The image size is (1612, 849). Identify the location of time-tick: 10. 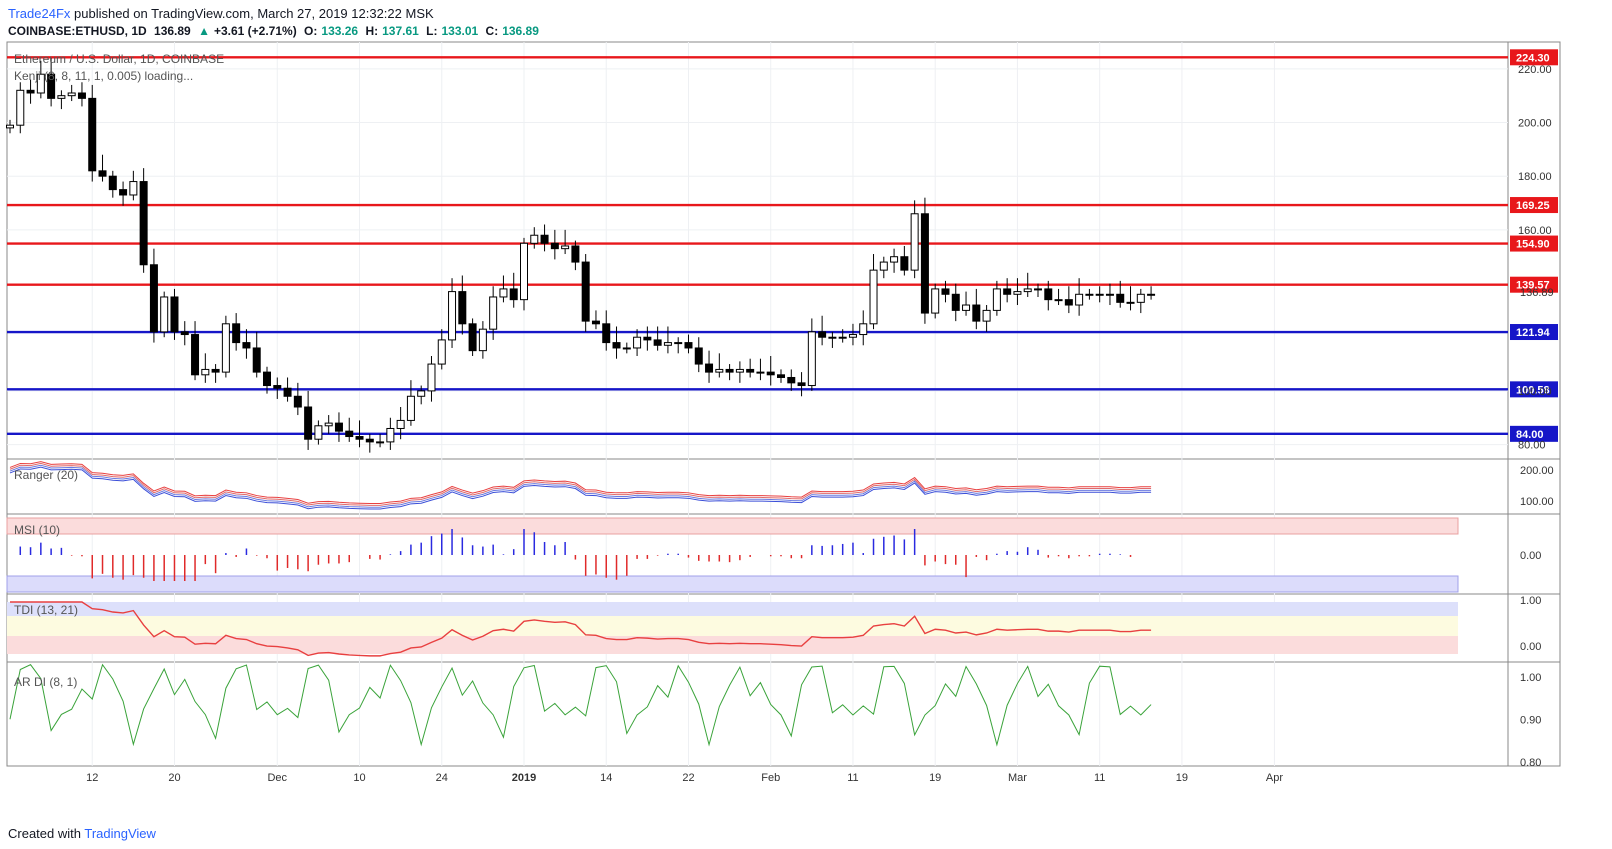
(359, 778).